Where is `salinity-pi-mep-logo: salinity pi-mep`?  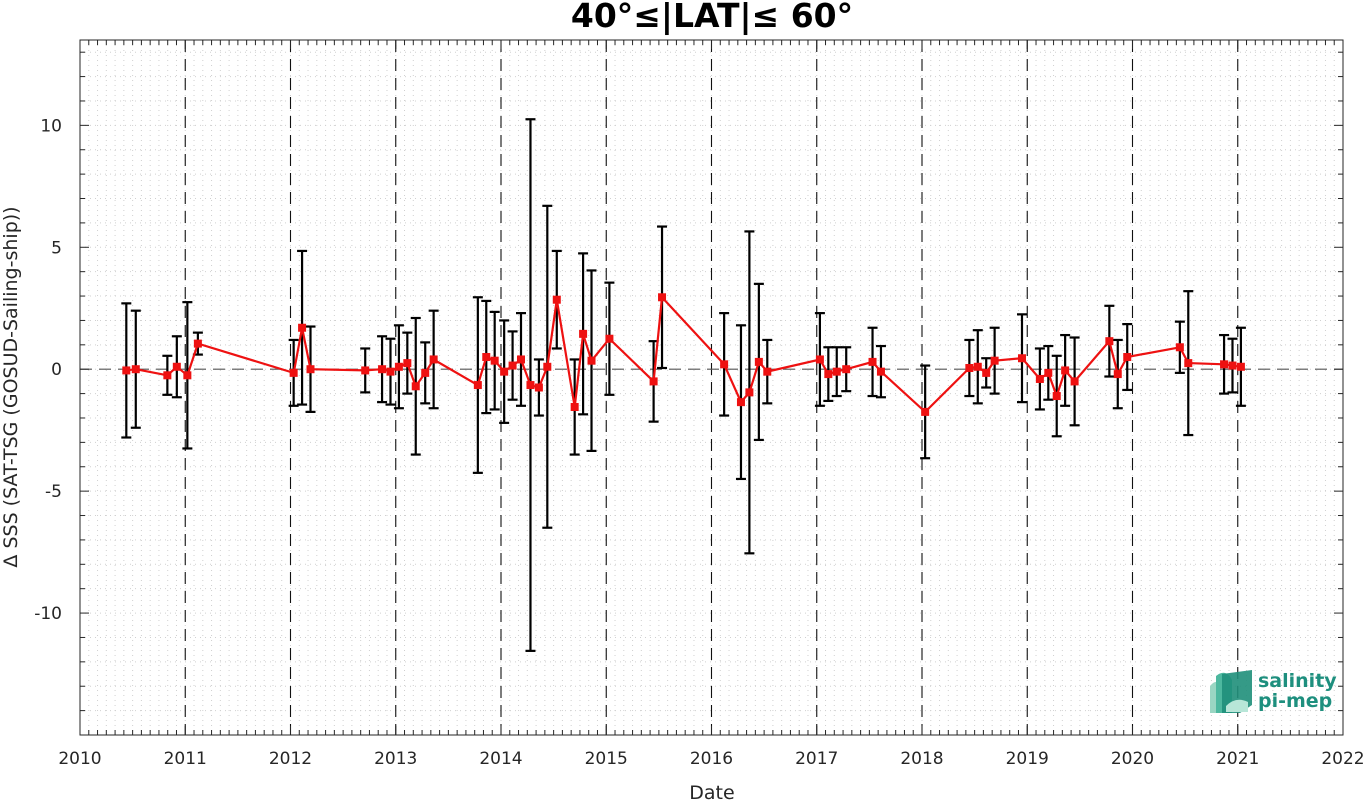 salinity-pi-mep-logo: salinity pi-mep is located at coordinates (1273, 691).